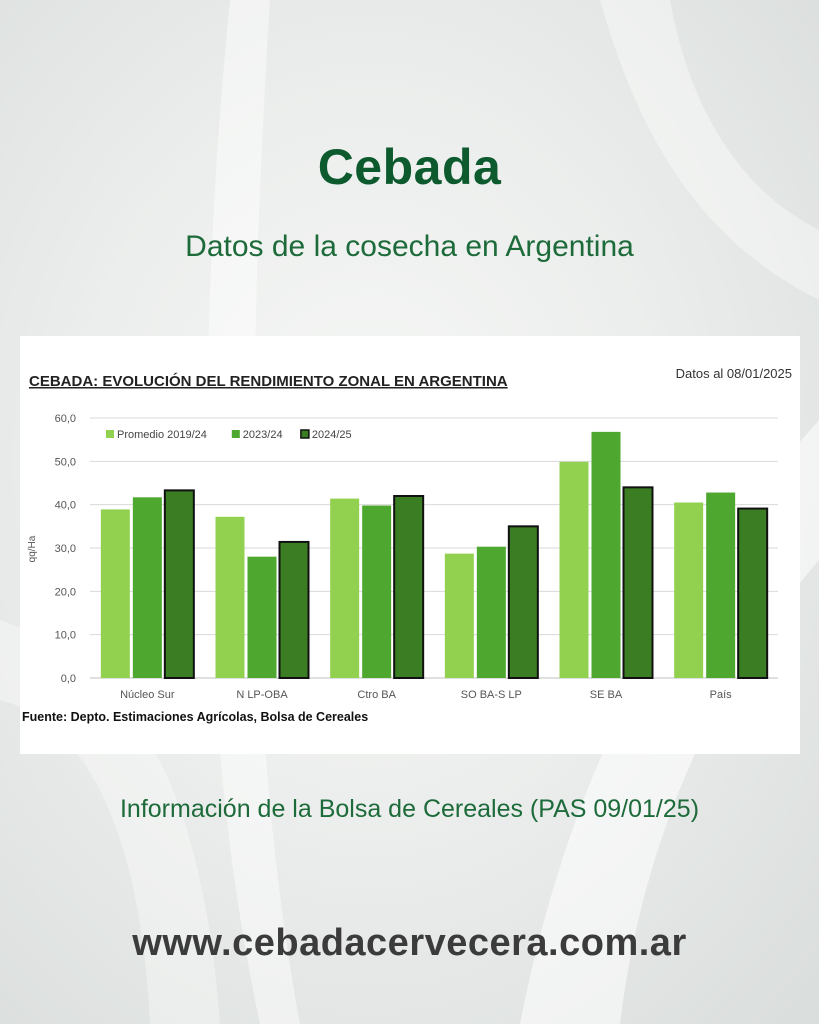 This screenshot has height=1024, width=819. Describe the element at coordinates (734, 373) in the screenshot. I see `chart-date-note: Datos al 08/01/2025` at that location.